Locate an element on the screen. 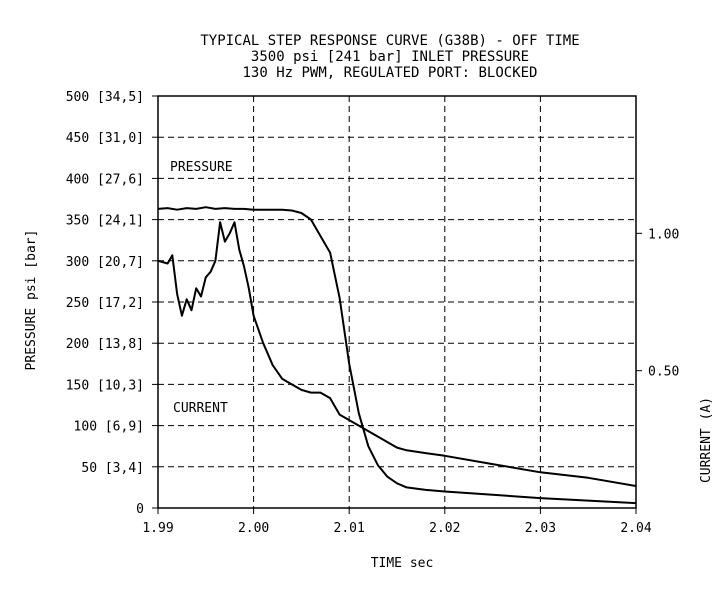 This screenshot has width=725, height=597. current-series-label: CURRENT is located at coordinates (200, 408).